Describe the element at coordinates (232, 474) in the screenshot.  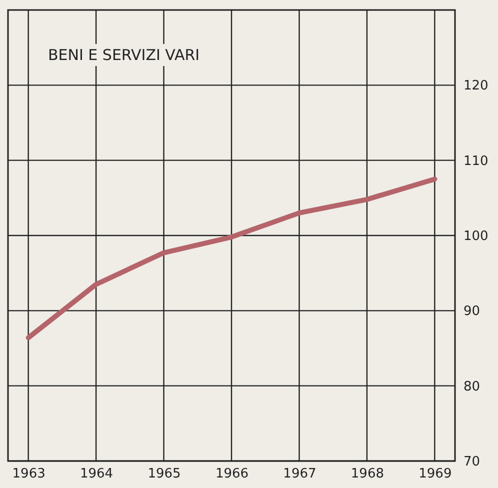
I see `x-tick-label: 1966` at that location.